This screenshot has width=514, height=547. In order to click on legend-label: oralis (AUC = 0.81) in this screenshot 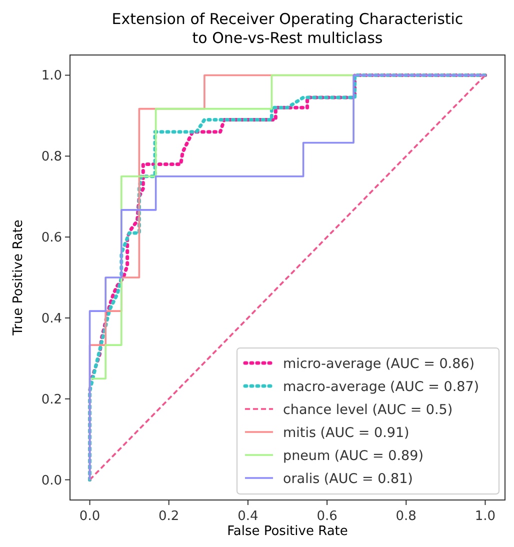, I will do `click(348, 479)`.